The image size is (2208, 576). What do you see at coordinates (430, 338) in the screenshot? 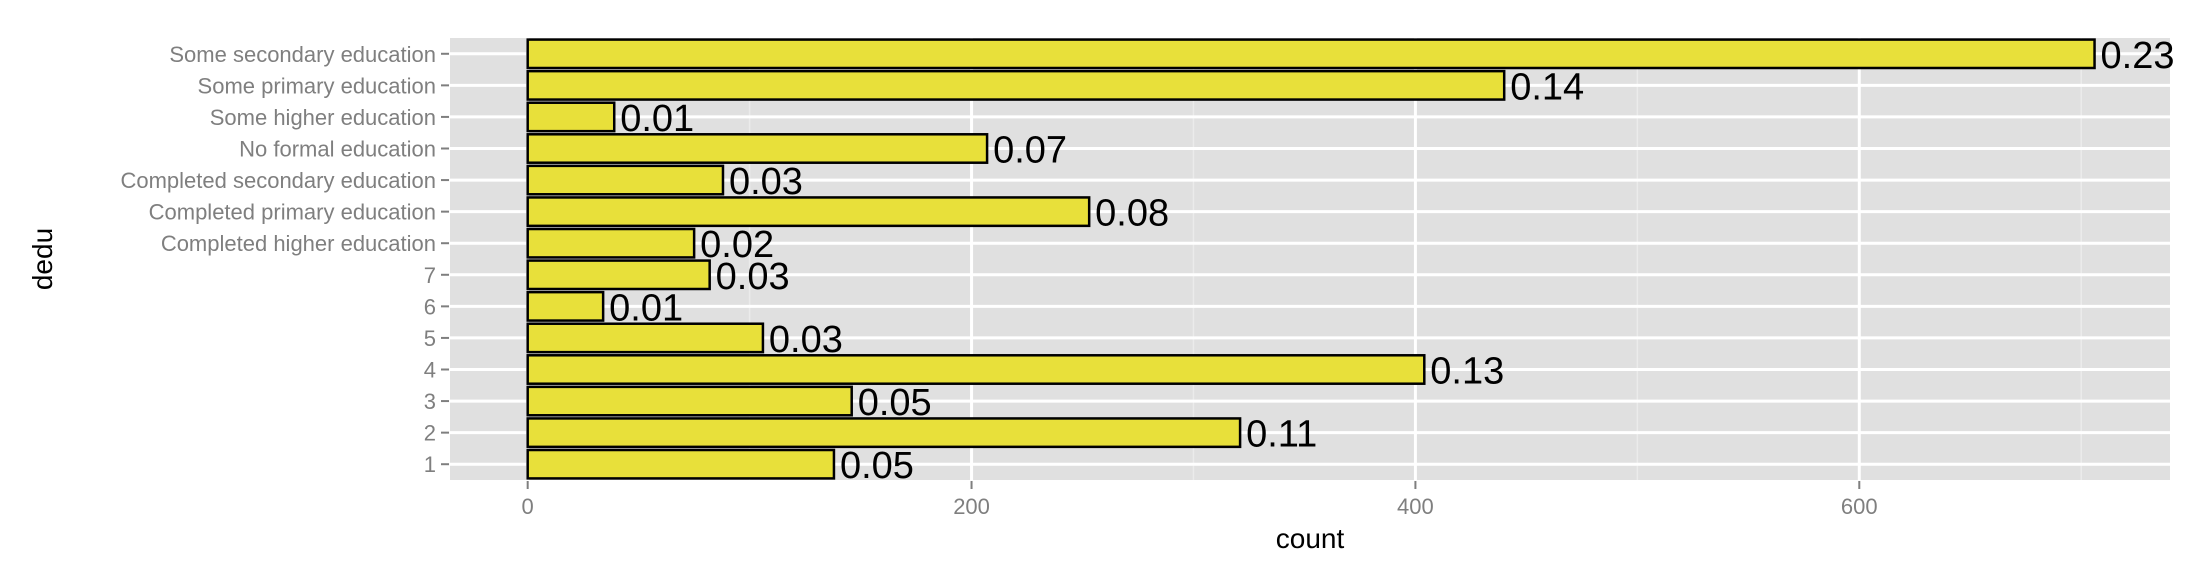
I see `y-tick-label: 5` at bounding box center [430, 338].